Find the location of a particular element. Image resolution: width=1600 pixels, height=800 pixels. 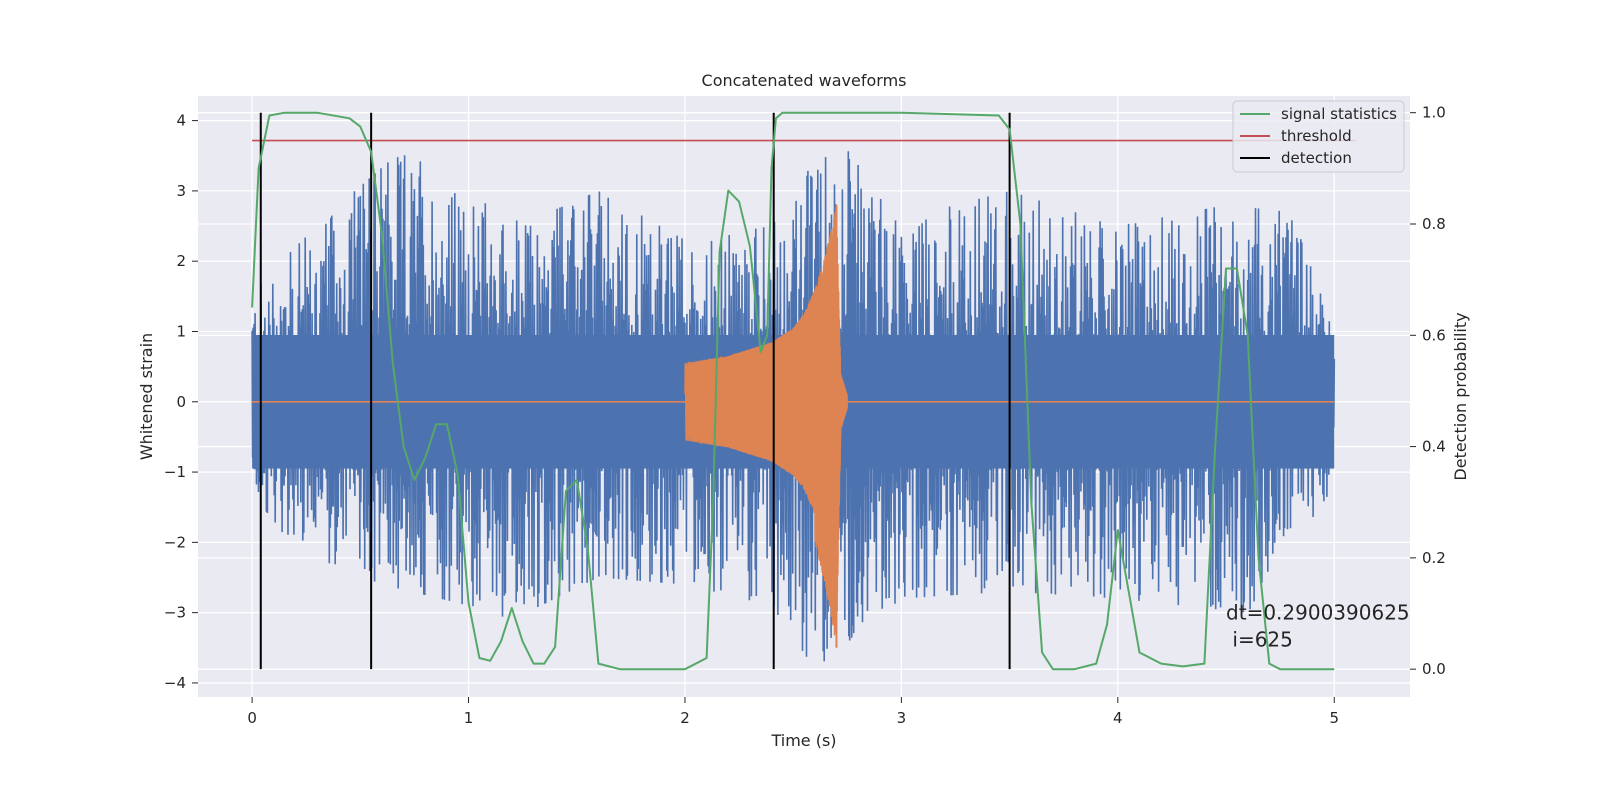

y-tick-label: 1 is located at coordinates (181, 331).